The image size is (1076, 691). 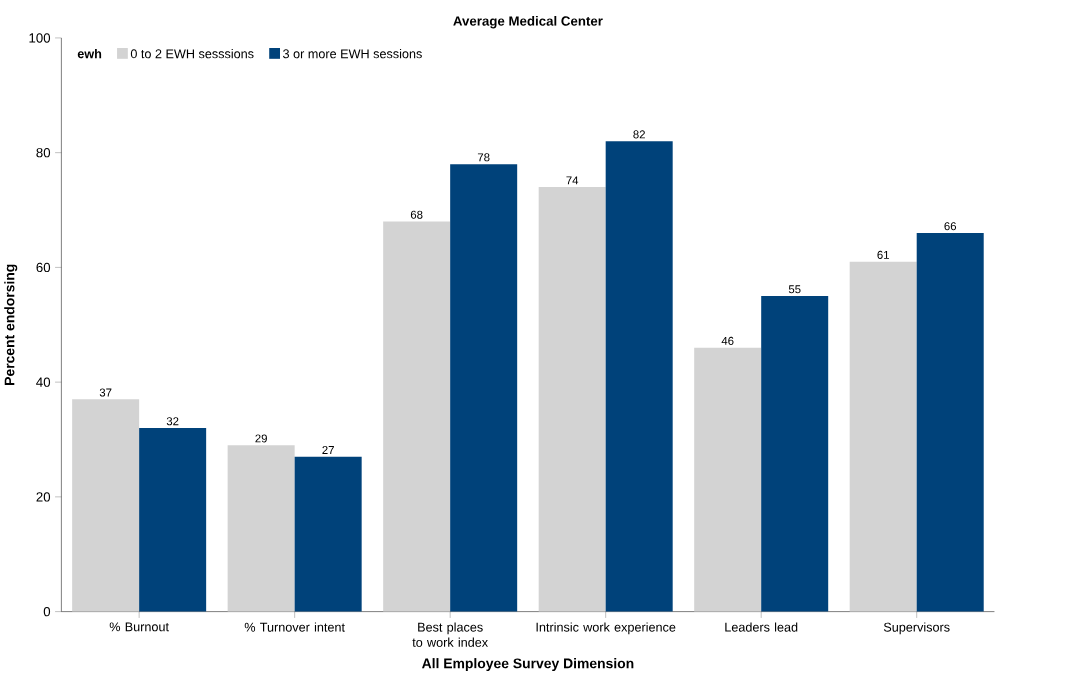 I want to click on y-tick-label: 0, so click(x=47, y=611).